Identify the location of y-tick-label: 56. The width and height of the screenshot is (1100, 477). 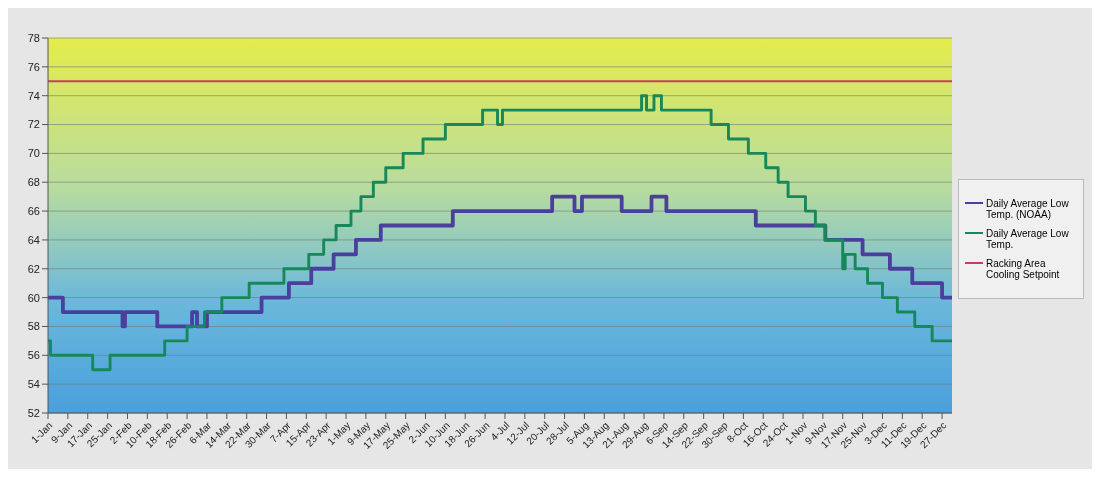
(33, 355).